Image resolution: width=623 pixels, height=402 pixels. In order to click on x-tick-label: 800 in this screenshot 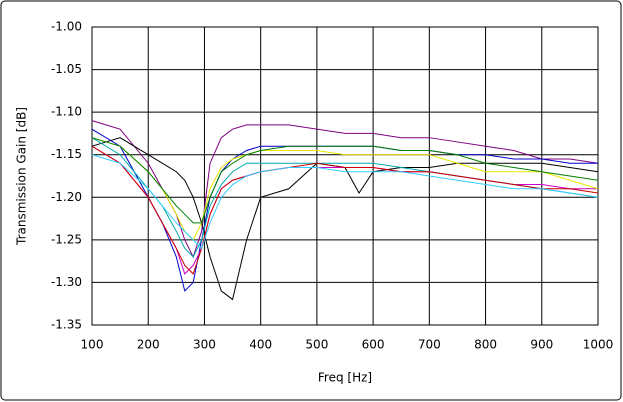, I will do `click(485, 345)`.